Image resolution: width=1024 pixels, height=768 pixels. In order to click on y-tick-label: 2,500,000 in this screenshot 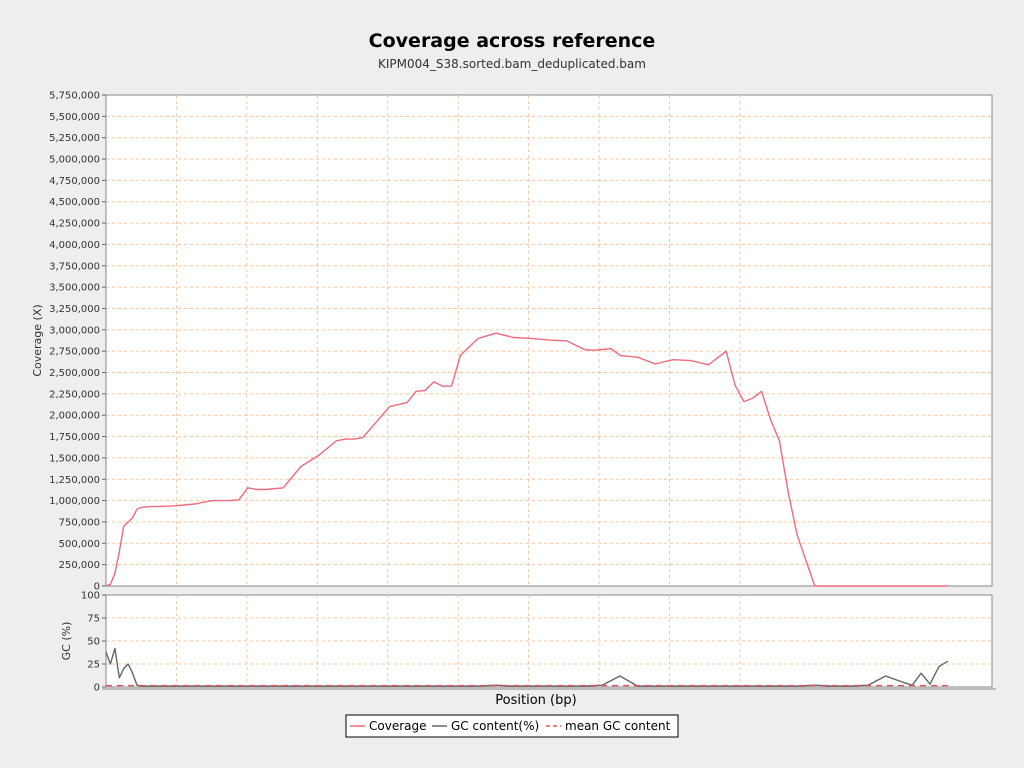, I will do `click(74, 373)`.